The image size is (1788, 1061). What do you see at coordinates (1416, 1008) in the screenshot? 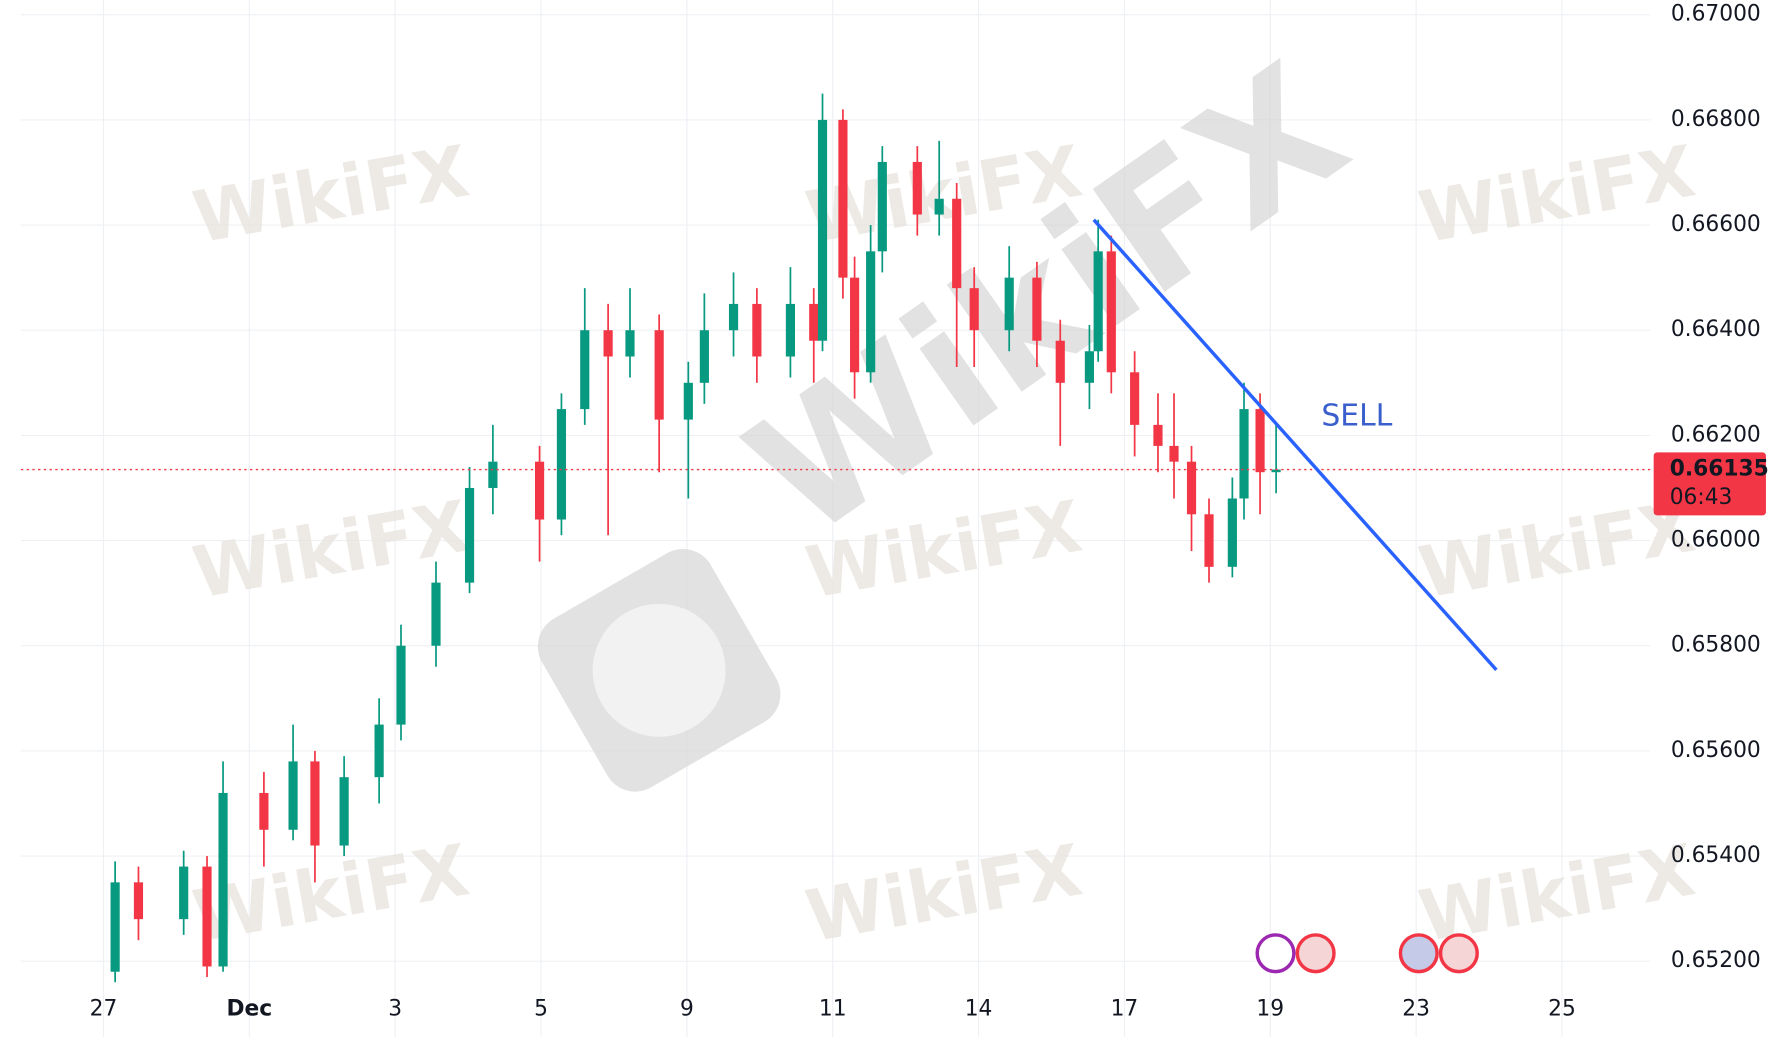
I see `x-tick-label: 23` at bounding box center [1416, 1008].